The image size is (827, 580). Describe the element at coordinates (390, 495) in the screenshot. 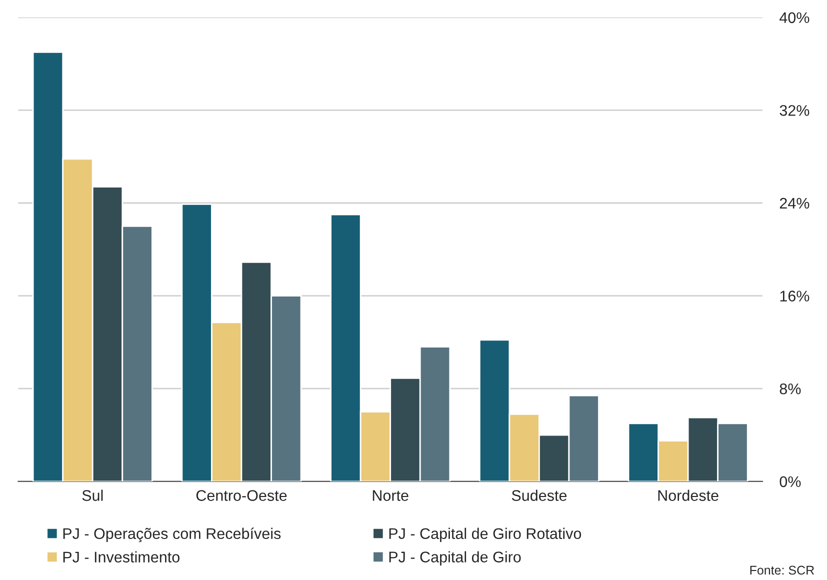

I see `x-tick-label: Norte` at that location.